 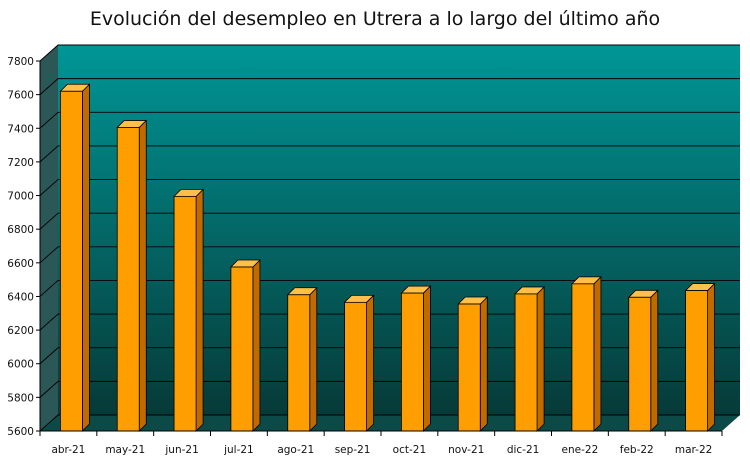 I want to click on x-tick-label: abr-21, so click(x=68, y=450).